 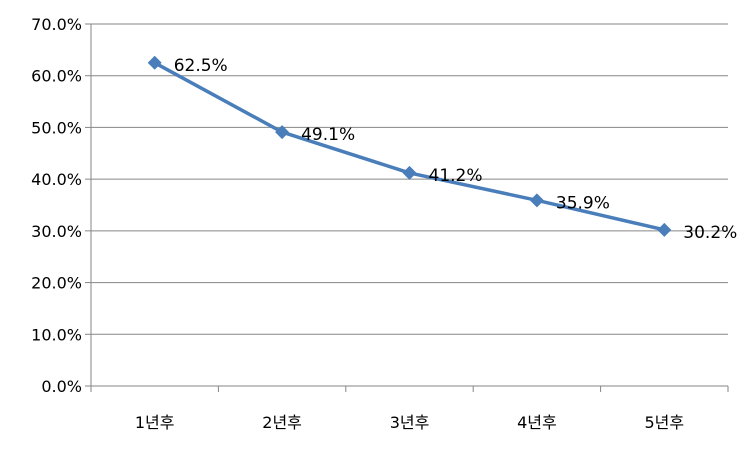 What do you see at coordinates (56, 205) in the screenshot?
I see `y-tick-labels: 0.0% 10.0% 20.0% 30.0% 40.0% 50.0% 60.0% 70.0%` at bounding box center [56, 205].